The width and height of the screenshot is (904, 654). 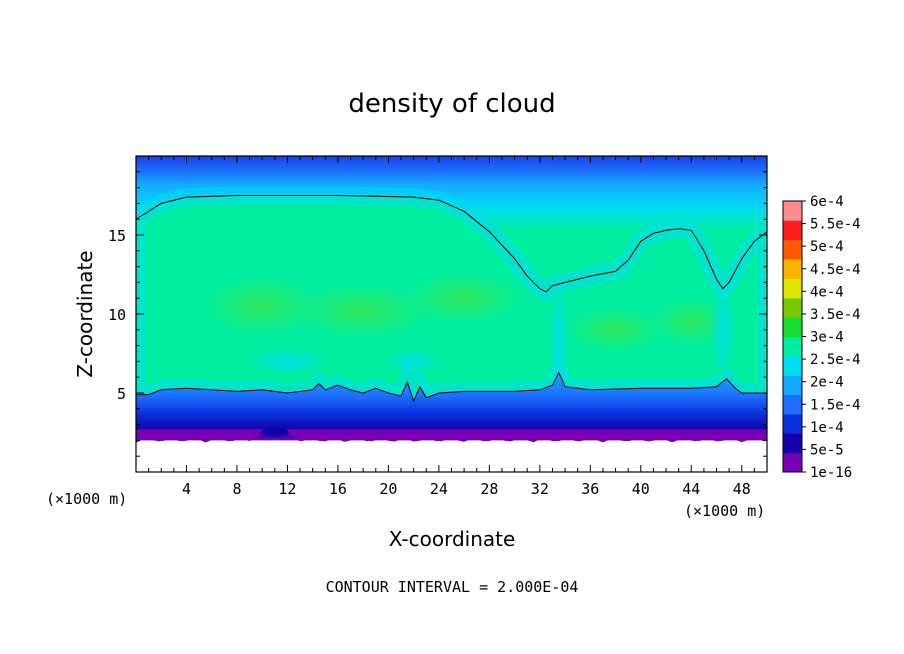 I want to click on x-unit-label-left: (×1000 m), so click(x=86, y=499).